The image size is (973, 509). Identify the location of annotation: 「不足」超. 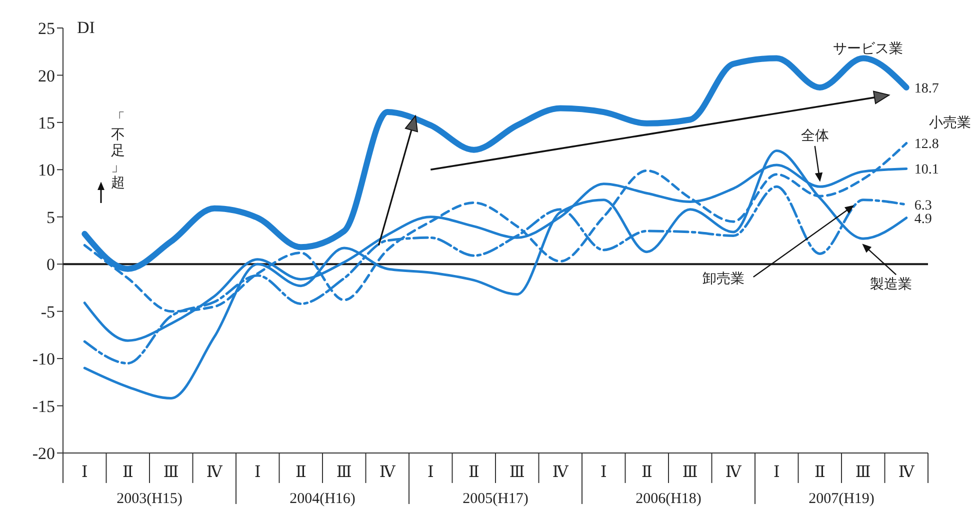
(118, 151).